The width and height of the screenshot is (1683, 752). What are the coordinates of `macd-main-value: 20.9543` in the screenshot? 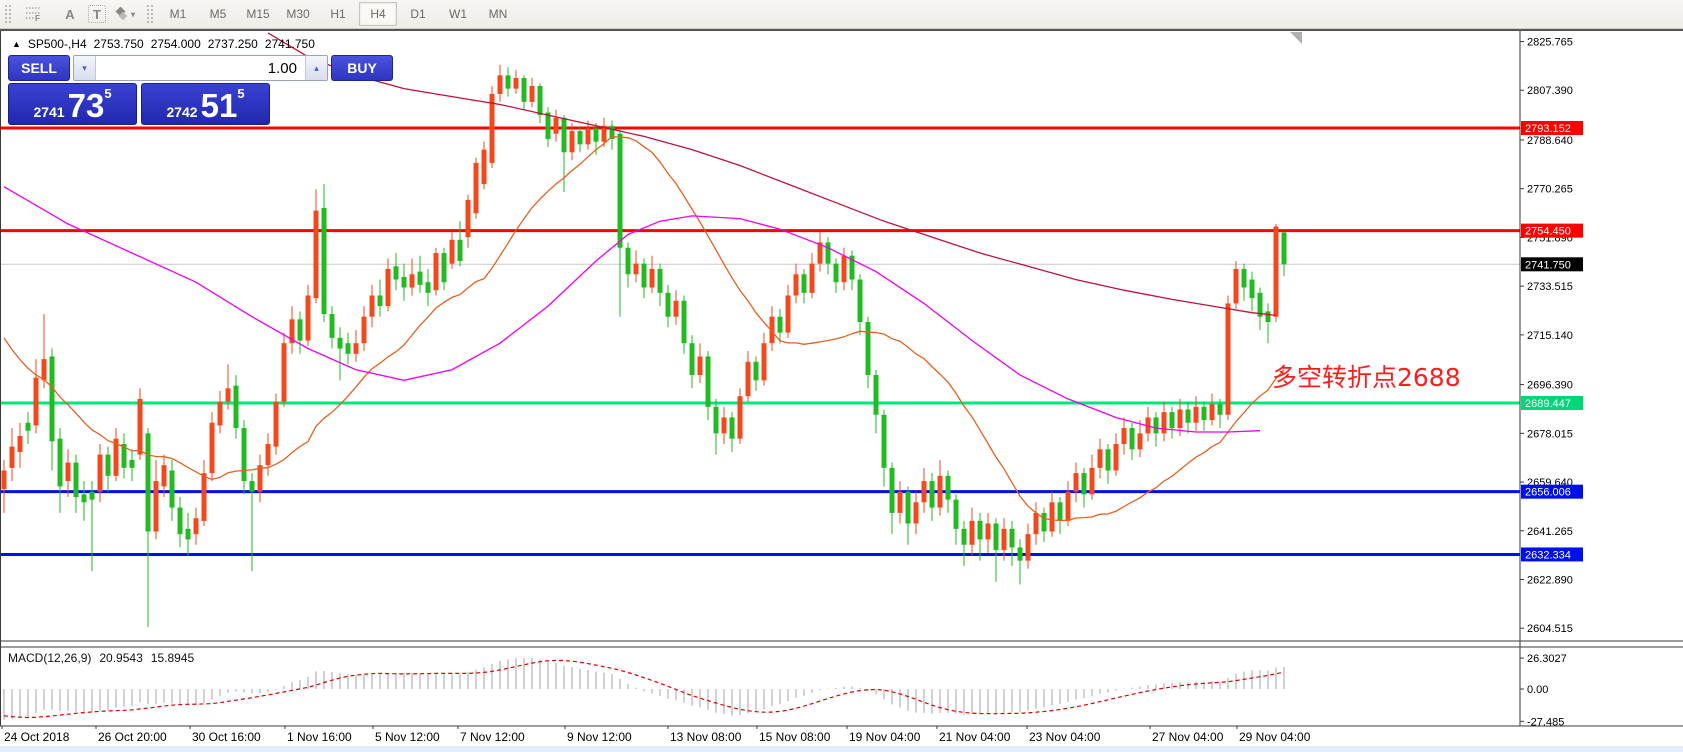 It's located at (121, 658).